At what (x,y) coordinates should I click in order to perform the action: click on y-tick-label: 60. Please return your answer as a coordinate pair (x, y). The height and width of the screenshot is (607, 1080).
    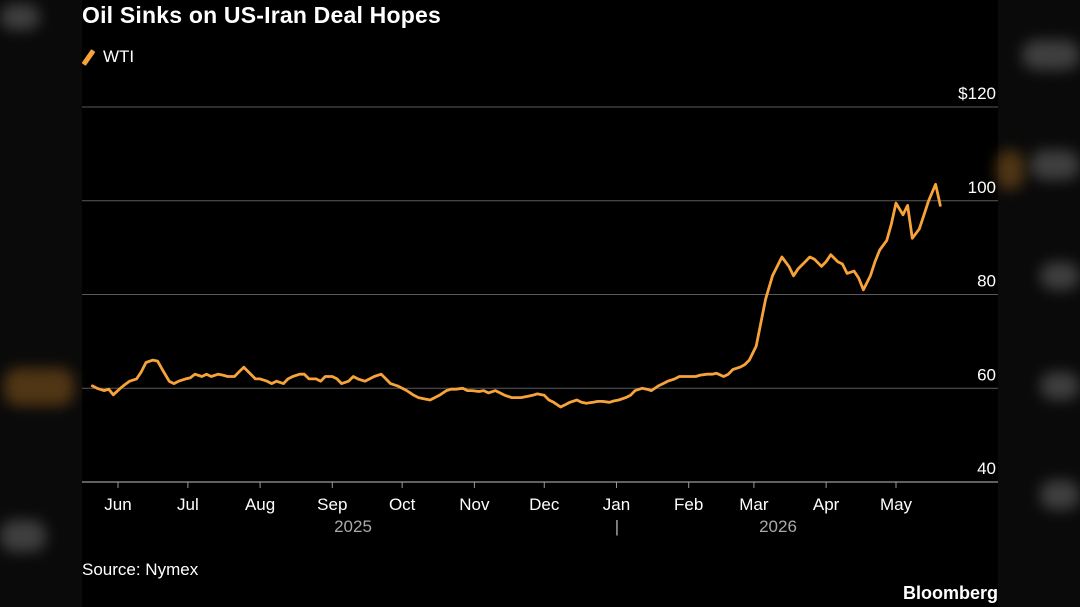
    Looking at the image, I should click on (986, 374).